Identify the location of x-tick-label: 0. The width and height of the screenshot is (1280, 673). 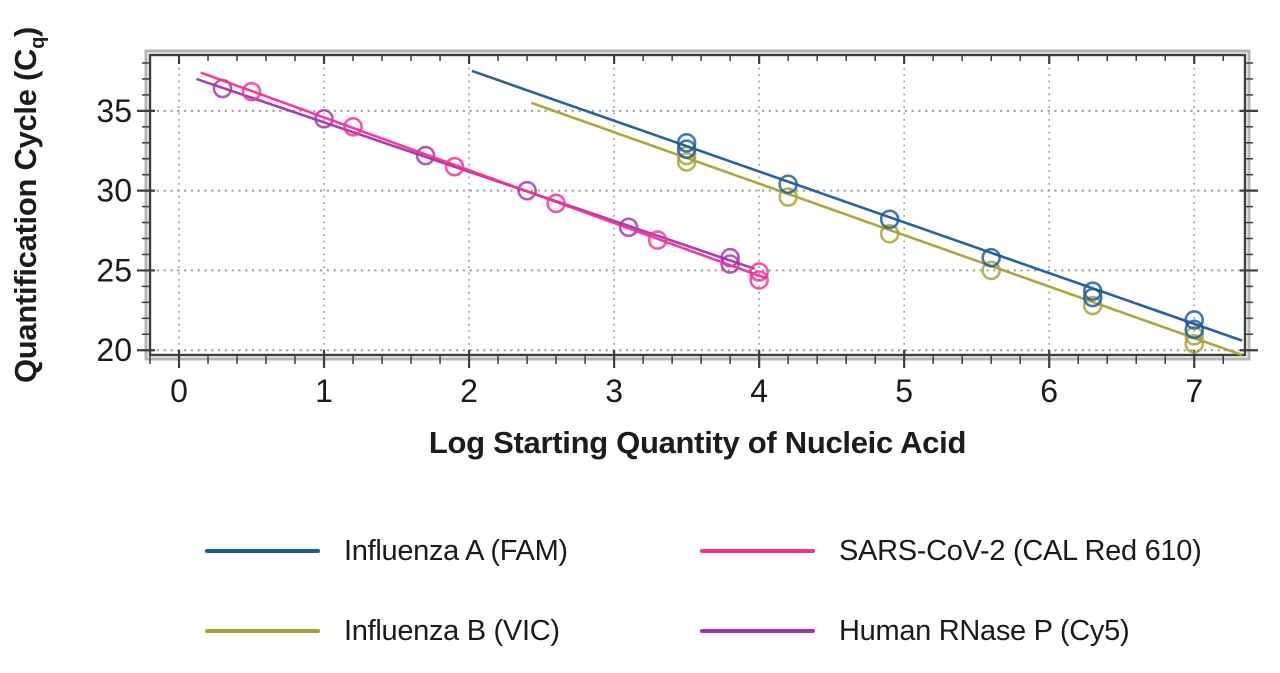
(179, 391).